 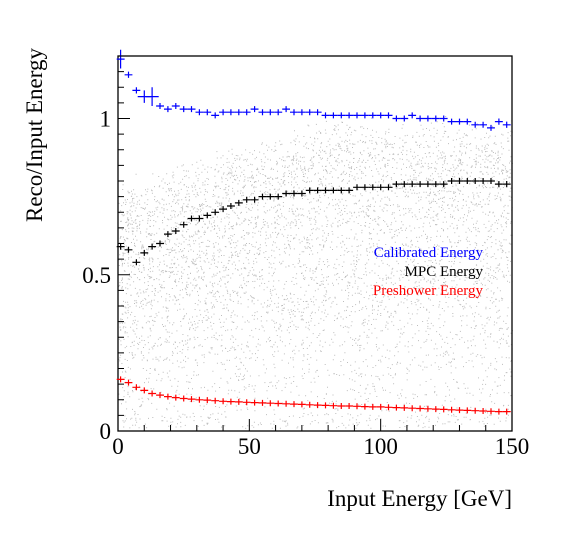 What do you see at coordinates (380, 446) in the screenshot?
I see `x-tick-label: 100` at bounding box center [380, 446].